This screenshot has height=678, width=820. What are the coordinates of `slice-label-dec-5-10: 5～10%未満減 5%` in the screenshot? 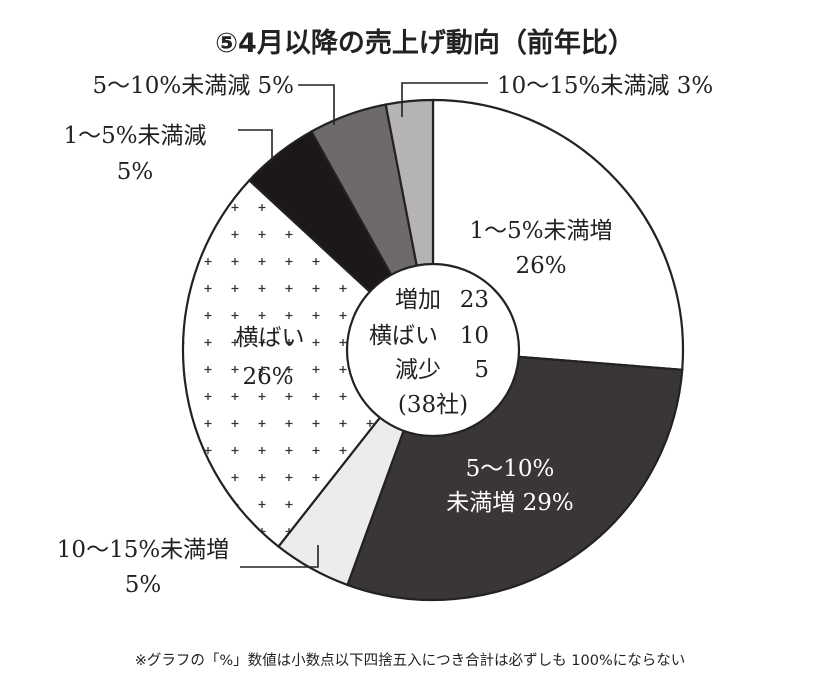 It's located at (193, 86).